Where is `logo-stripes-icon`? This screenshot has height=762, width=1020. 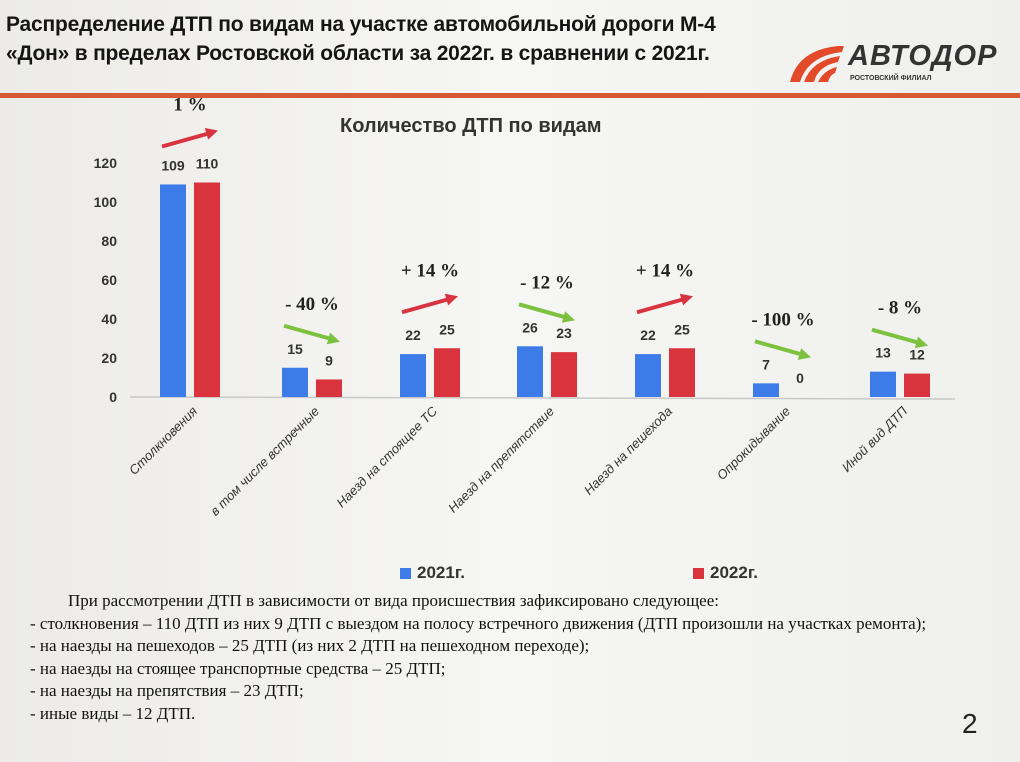
logo-stripes-icon is located at coordinates (817, 64).